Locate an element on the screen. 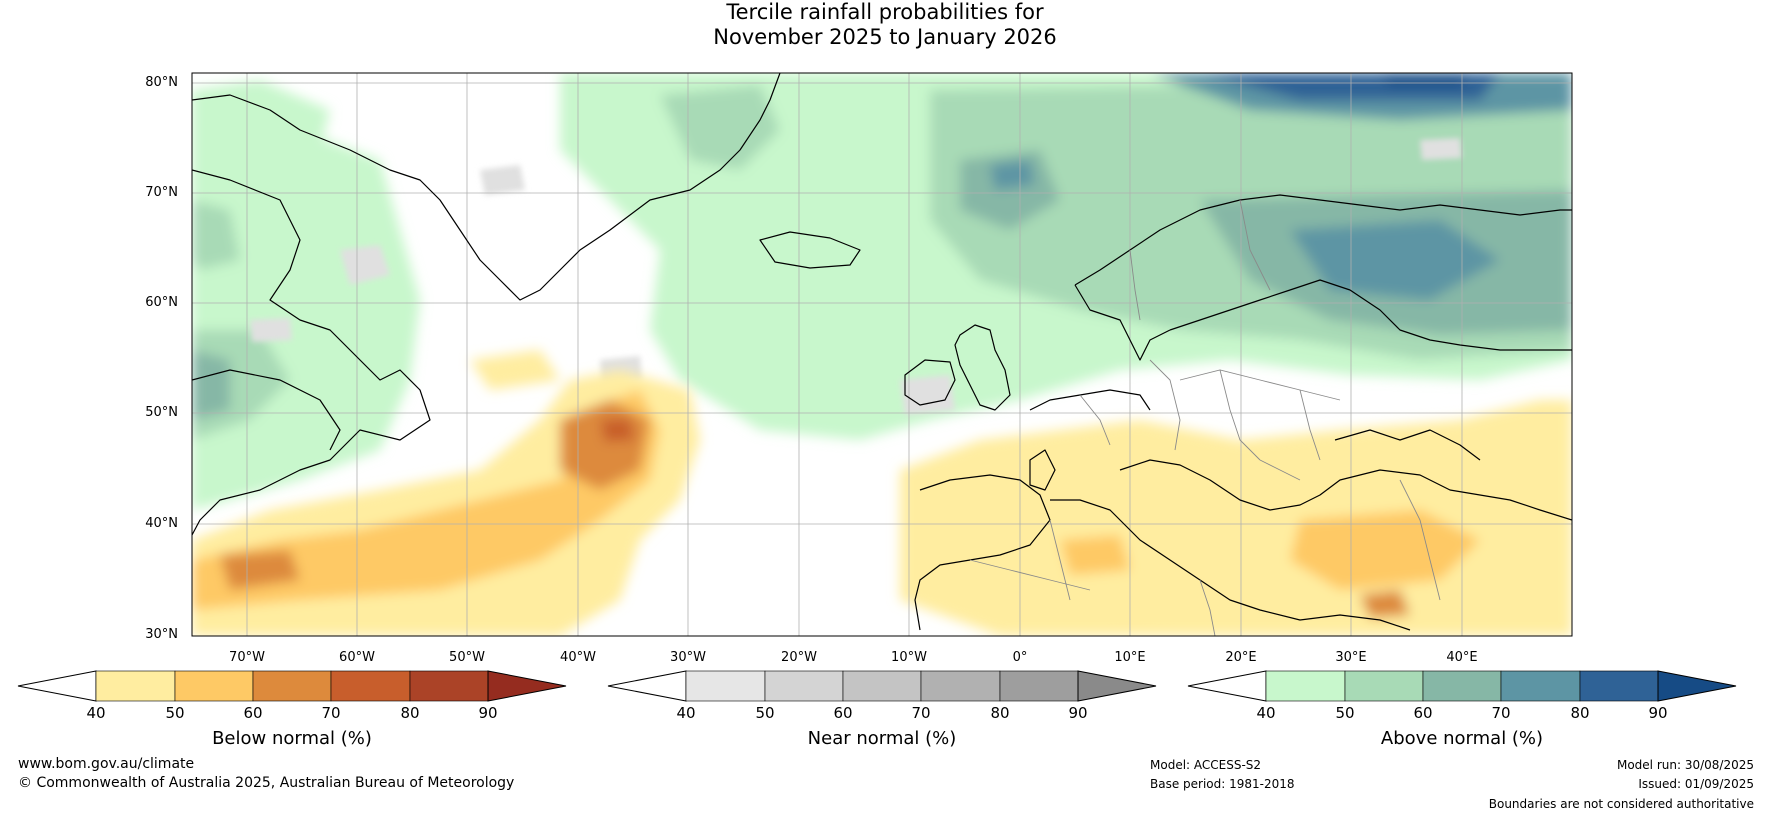  website-link: www.bom.gov.au/climate is located at coordinates (106, 764).